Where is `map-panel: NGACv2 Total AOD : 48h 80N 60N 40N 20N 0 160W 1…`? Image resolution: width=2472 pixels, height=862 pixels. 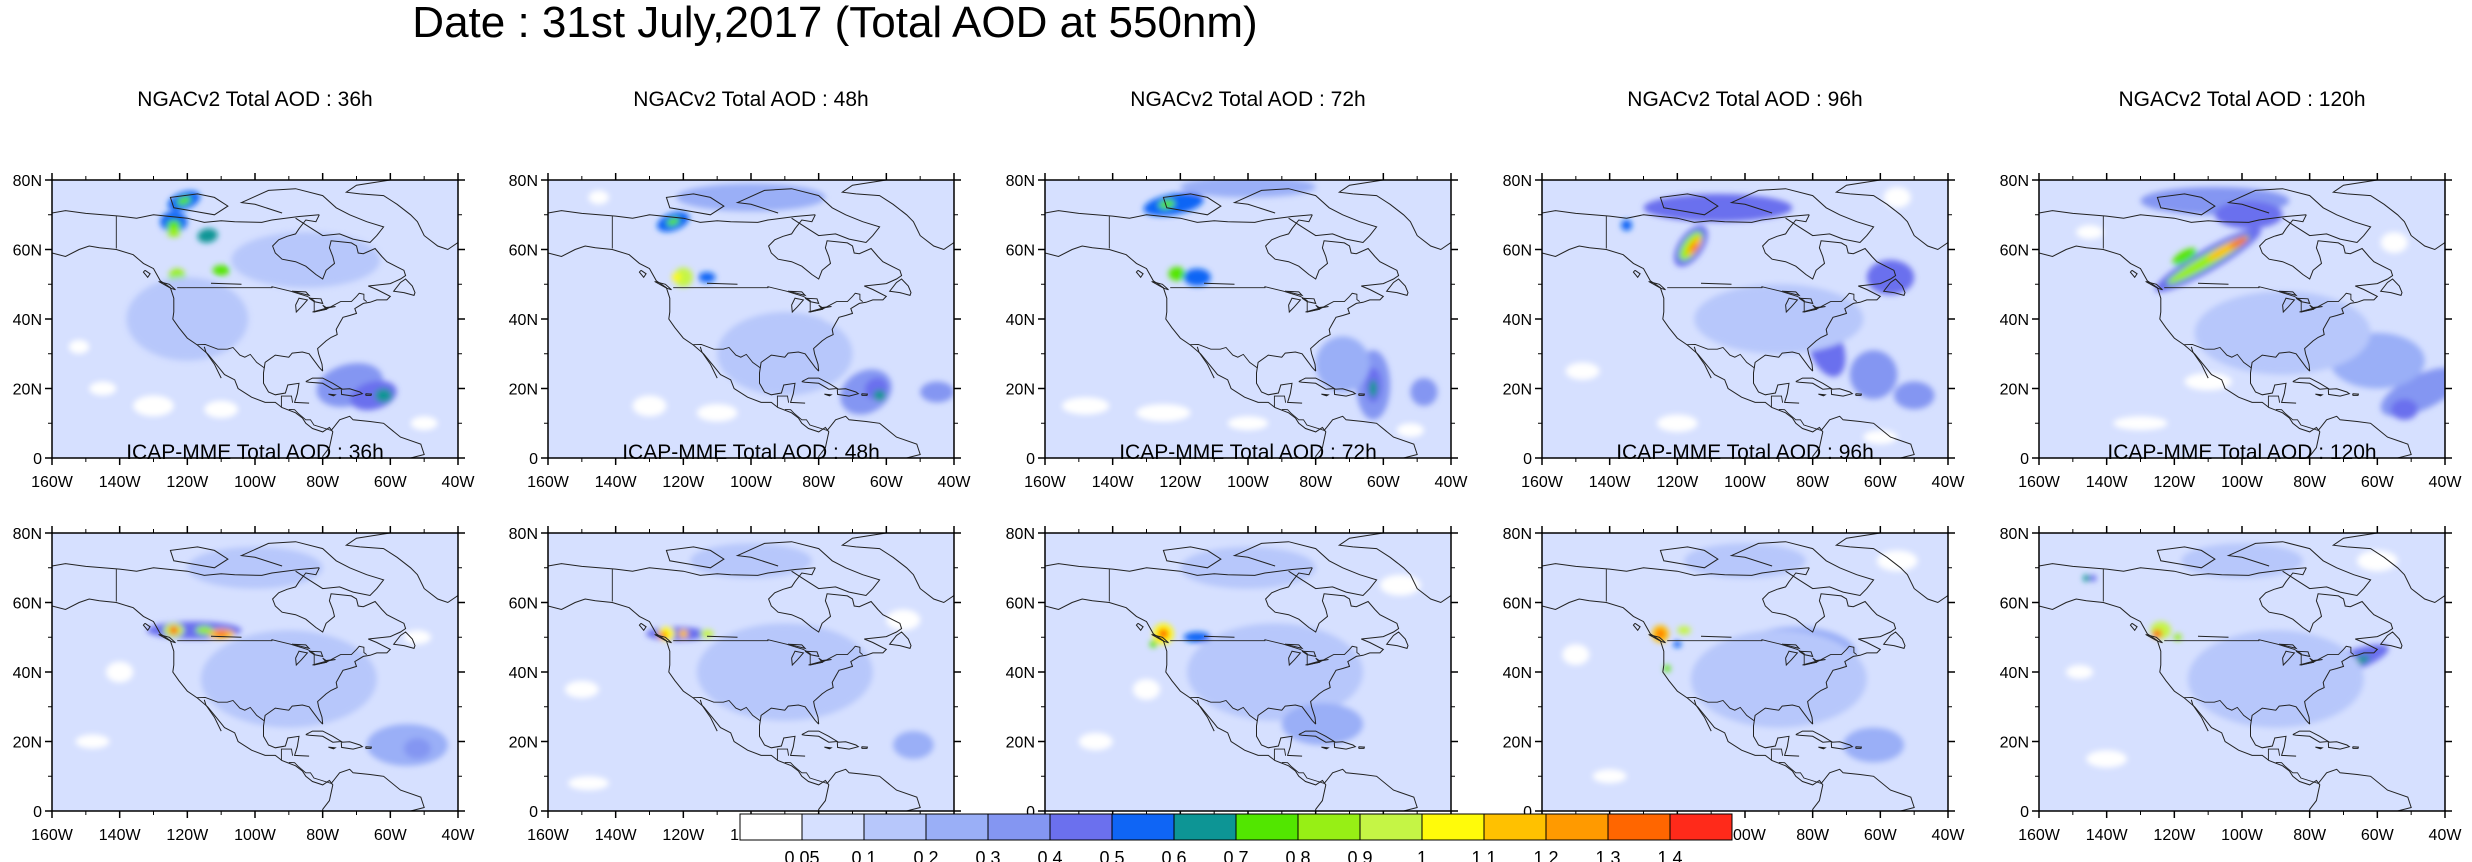 map-panel: NGACv2 Total AOD : 48h 80N 60N 40N 20N 0 160W 1… is located at coordinates (746, 289).